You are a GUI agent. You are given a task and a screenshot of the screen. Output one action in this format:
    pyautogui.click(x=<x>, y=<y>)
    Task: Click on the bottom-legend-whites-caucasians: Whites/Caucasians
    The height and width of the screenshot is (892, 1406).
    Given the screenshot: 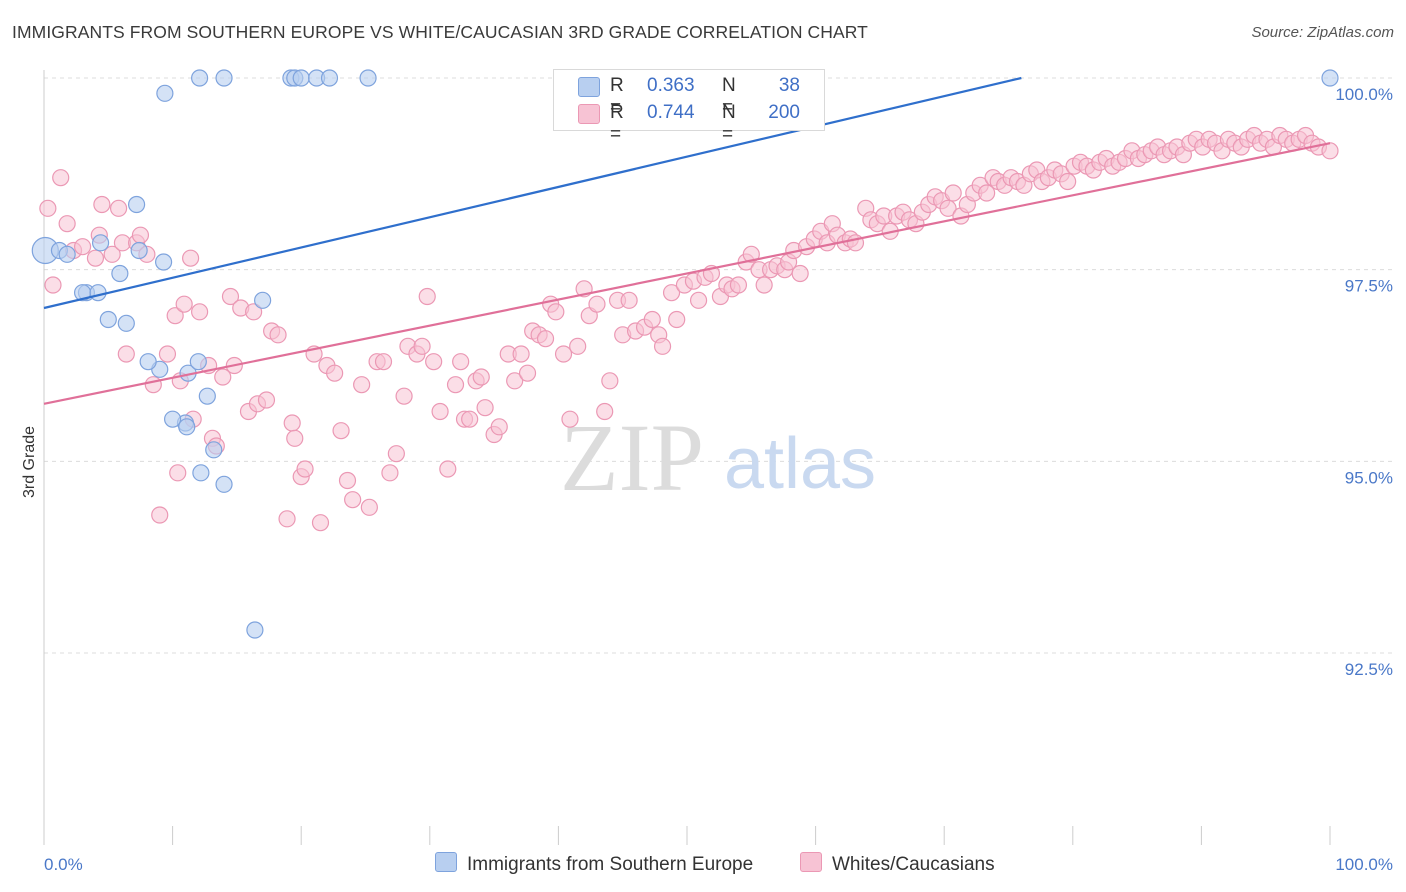 What is the action you would take?
    pyautogui.click(x=897, y=864)
    